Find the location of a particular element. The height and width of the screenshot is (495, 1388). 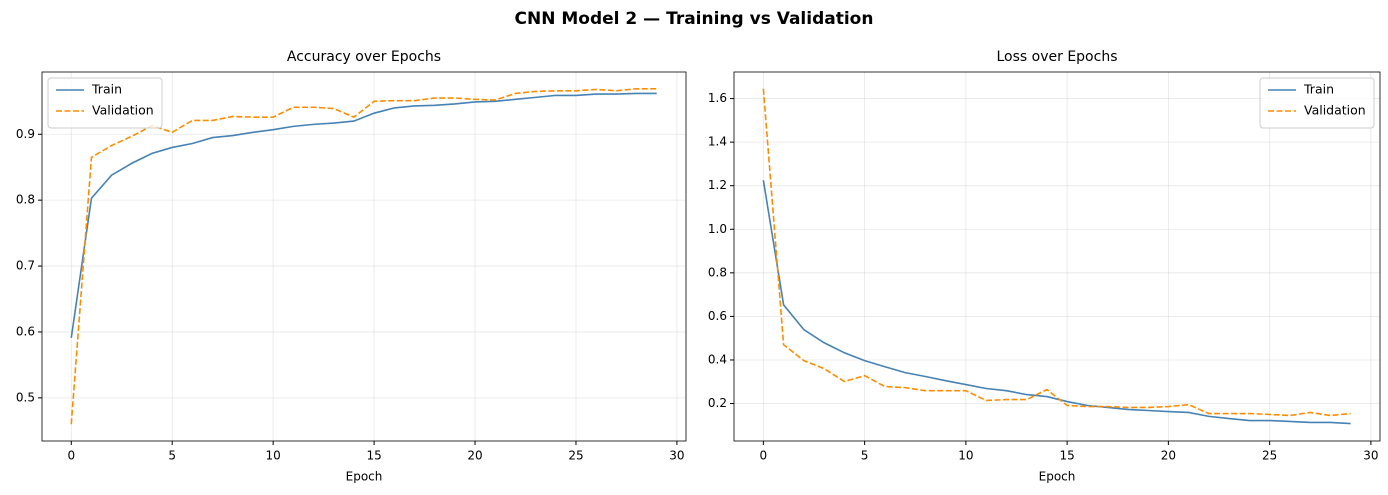

y-tick-label: 1.4 is located at coordinates (717, 142).